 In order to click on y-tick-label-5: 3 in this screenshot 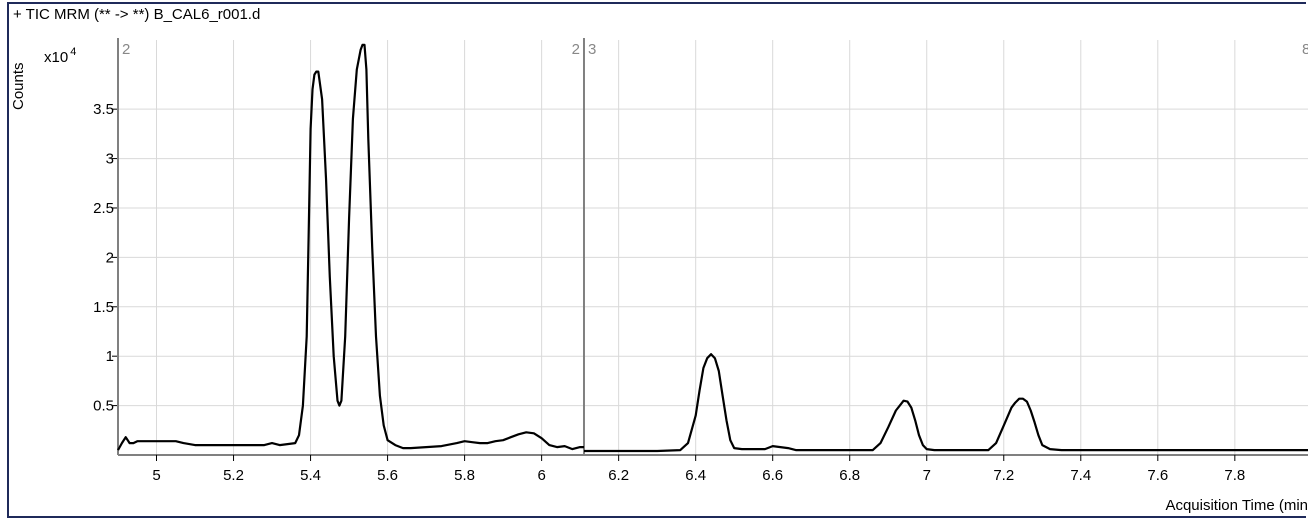, I will do `click(110, 159)`.